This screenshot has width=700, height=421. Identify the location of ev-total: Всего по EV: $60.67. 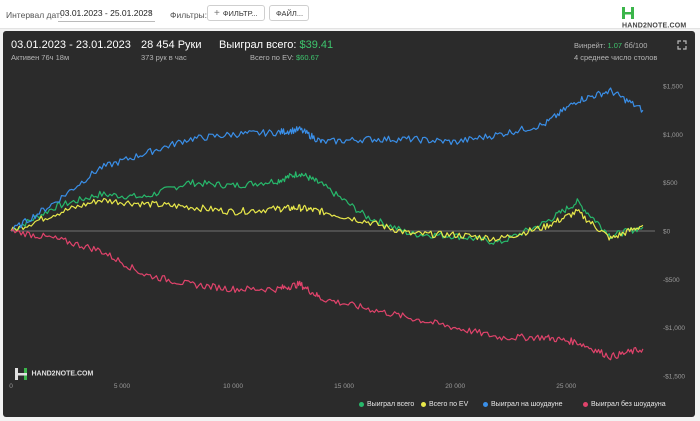
(284, 57).